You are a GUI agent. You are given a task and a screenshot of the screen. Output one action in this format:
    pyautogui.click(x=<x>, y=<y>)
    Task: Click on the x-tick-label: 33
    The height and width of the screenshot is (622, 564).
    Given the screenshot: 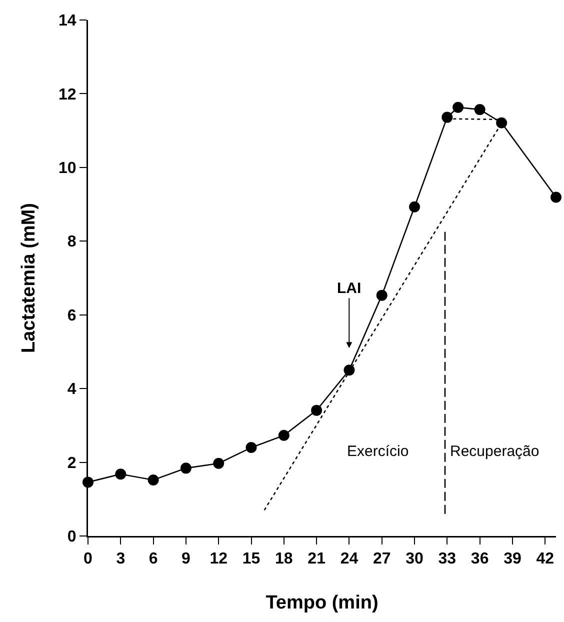 What is the action you would take?
    pyautogui.click(x=447, y=559)
    